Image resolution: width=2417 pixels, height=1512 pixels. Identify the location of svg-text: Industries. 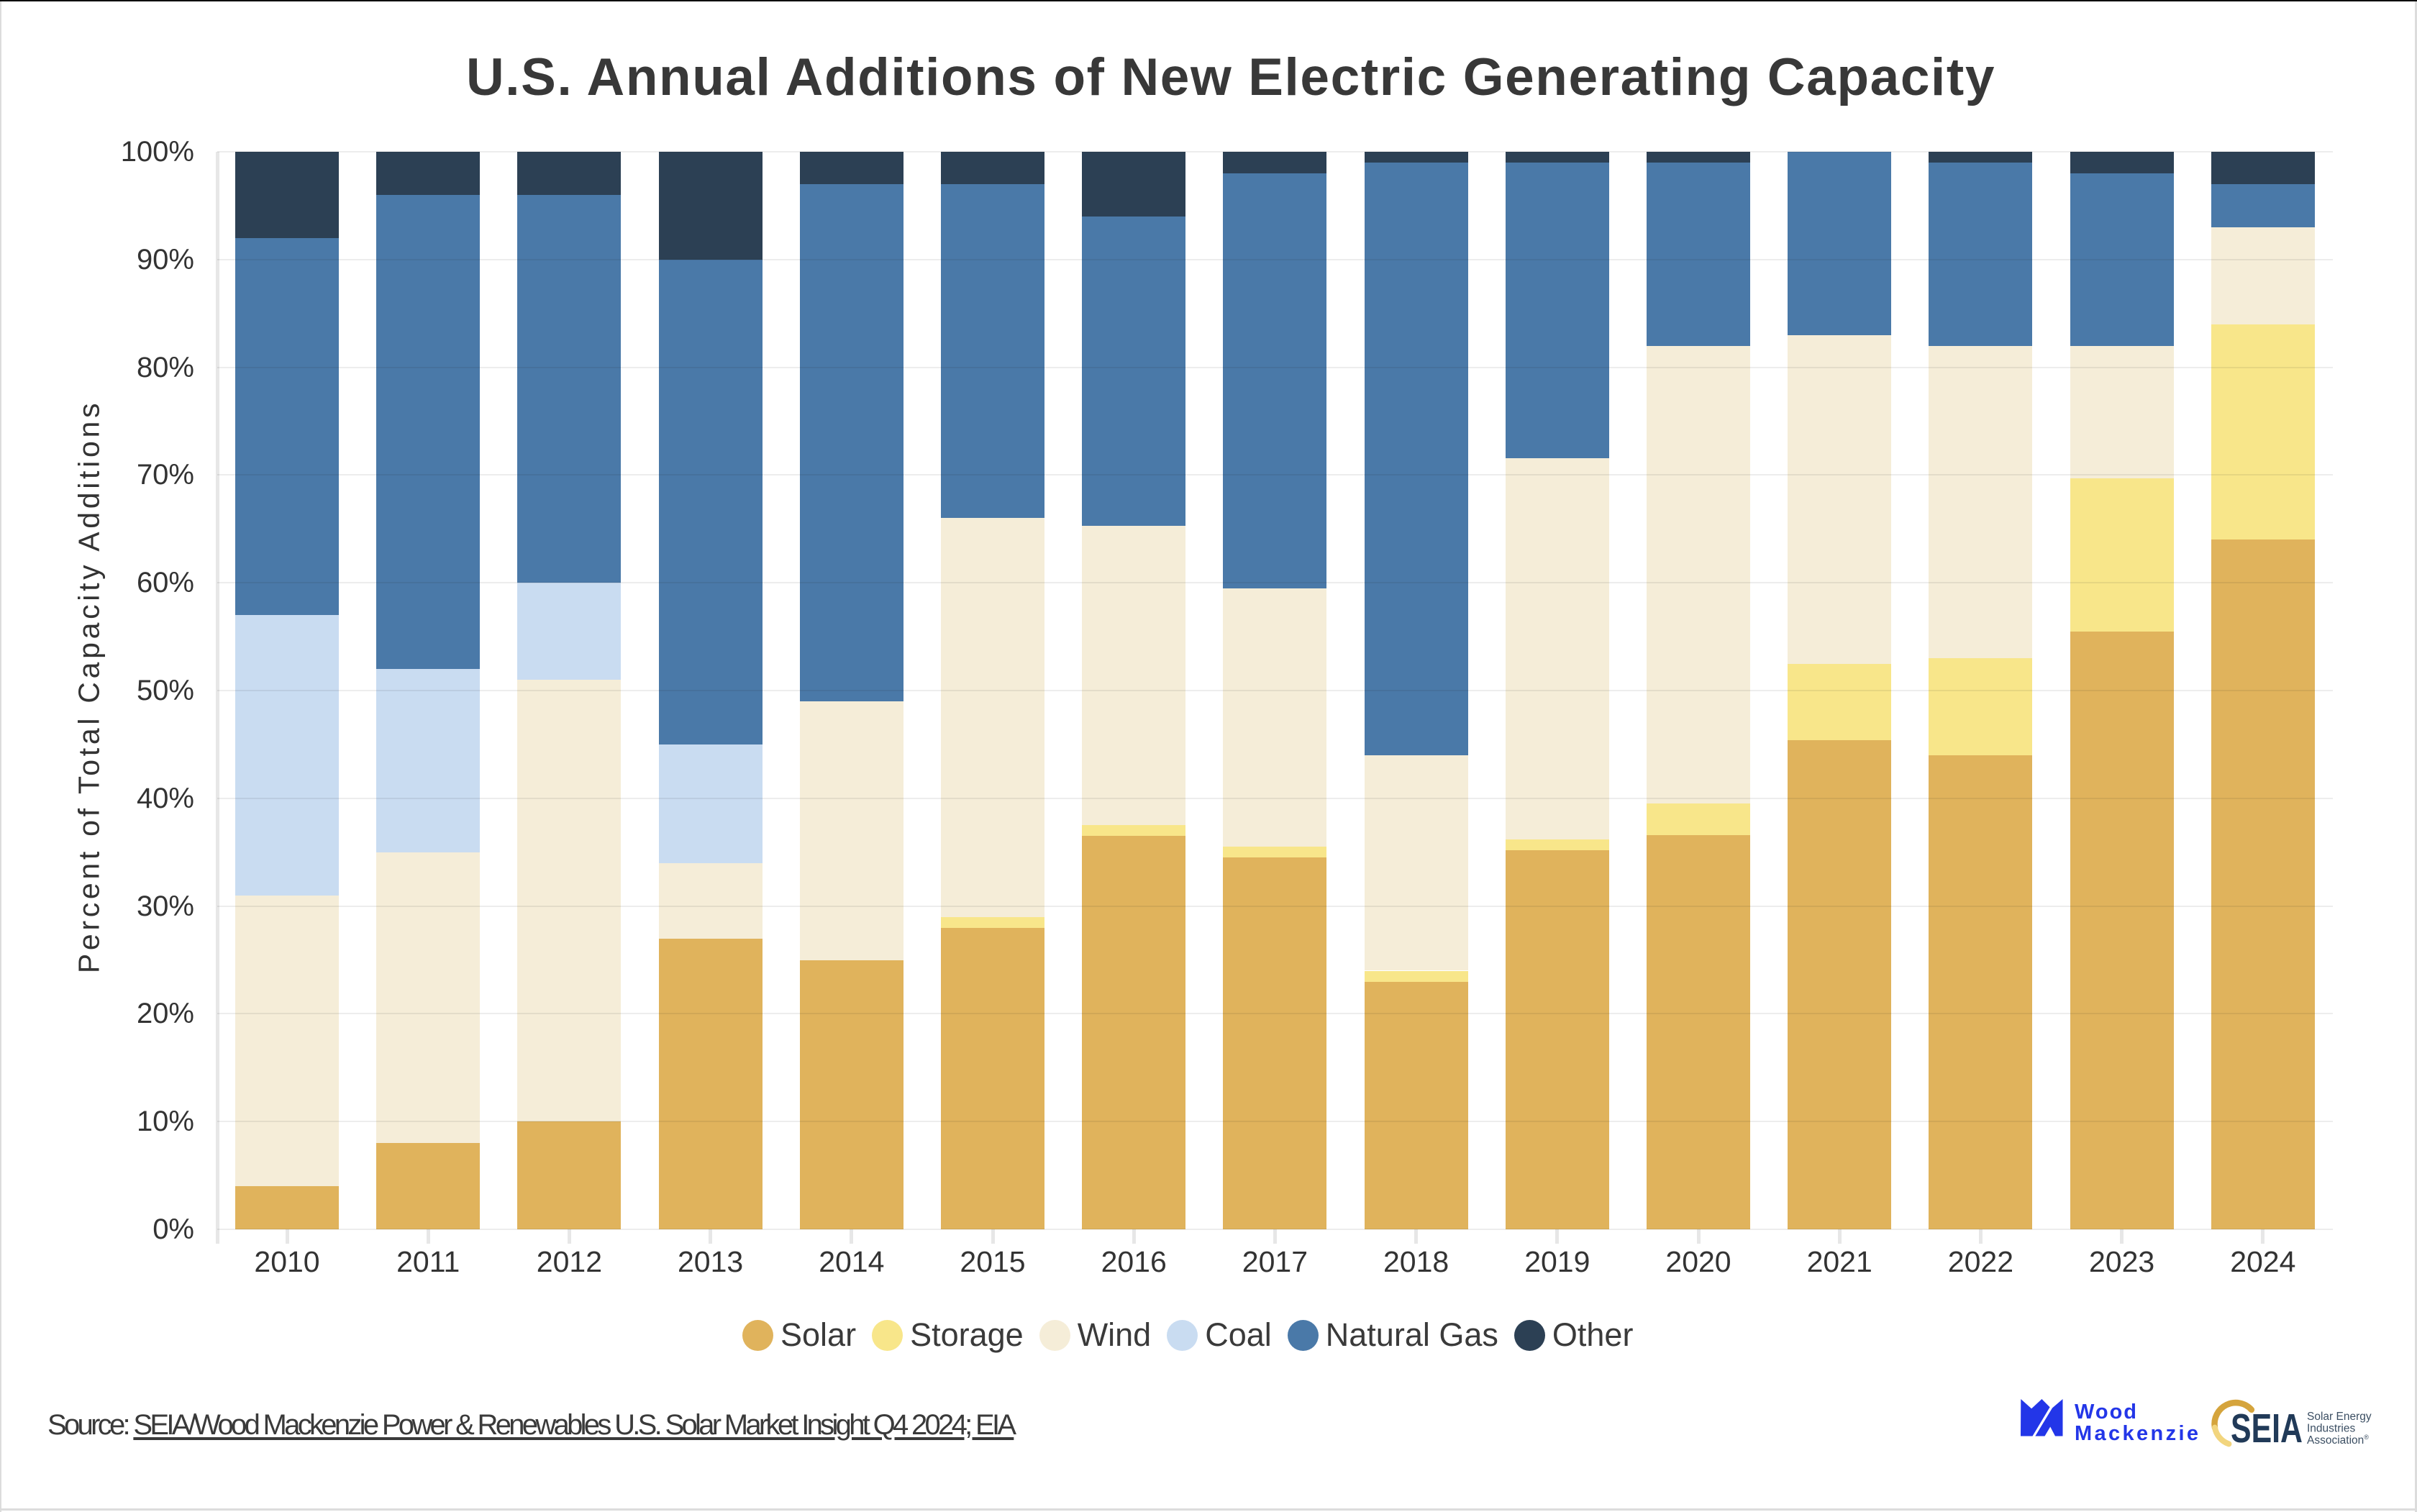
(2331, 1429).